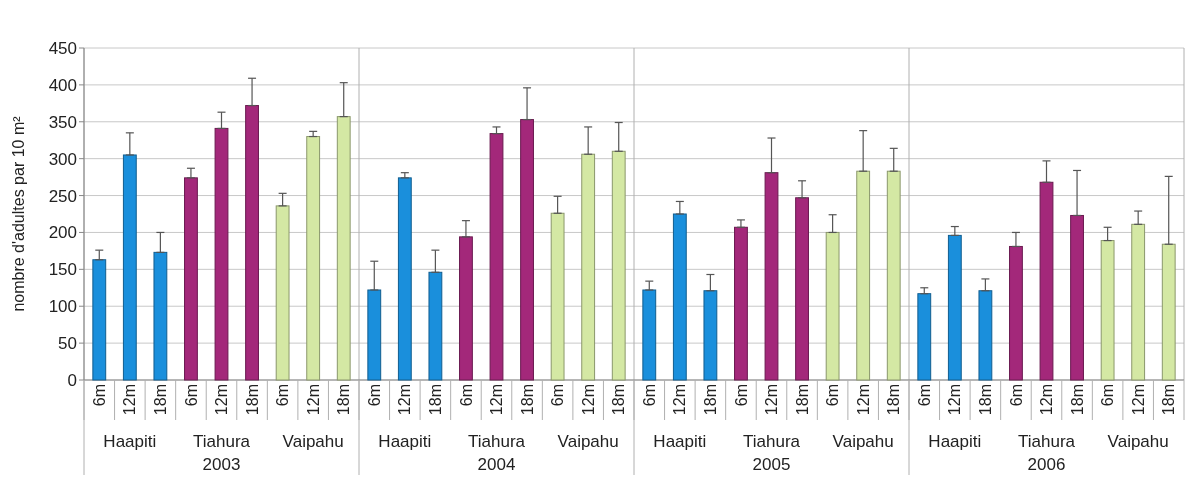 The height and width of the screenshot is (485, 1192). Describe the element at coordinates (62, 85) in the screenshot. I see `y-tick-label: 400` at that location.